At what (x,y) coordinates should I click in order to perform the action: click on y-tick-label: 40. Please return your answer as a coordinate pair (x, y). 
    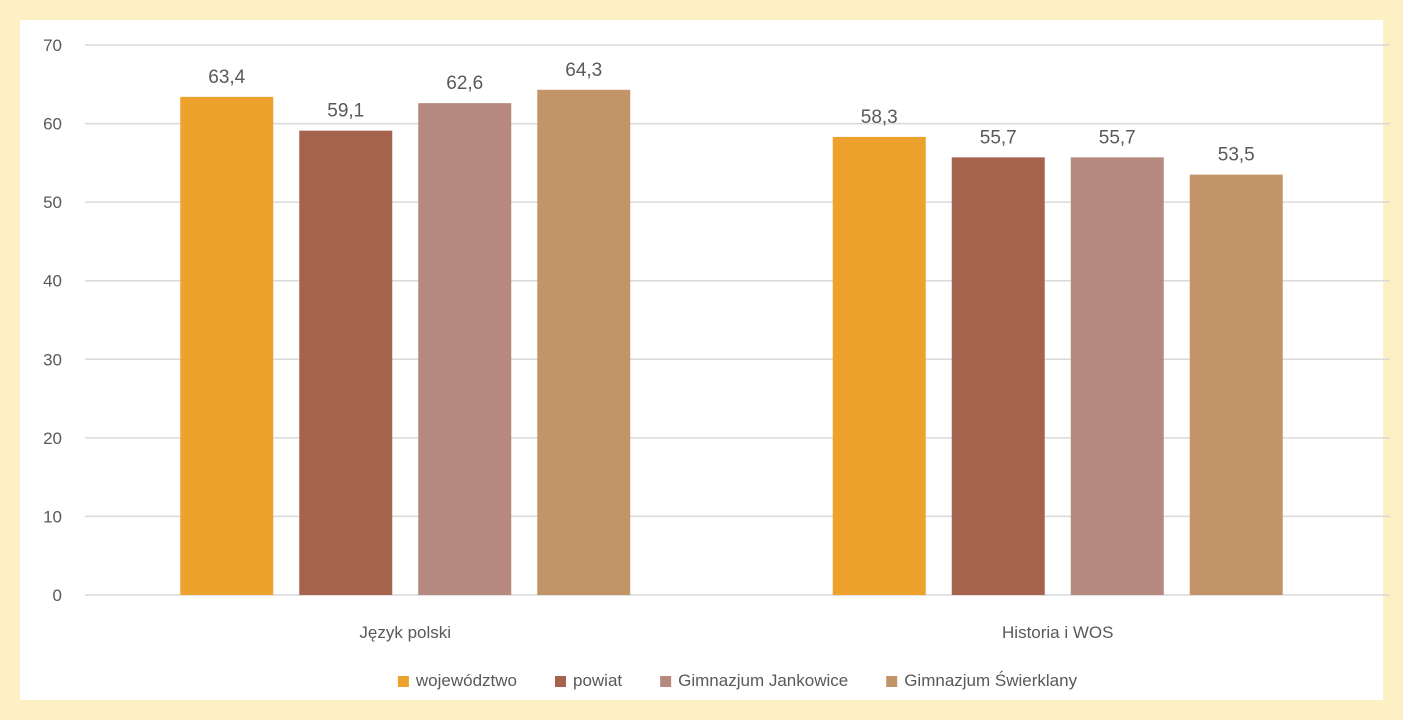
    Looking at the image, I should click on (52, 281).